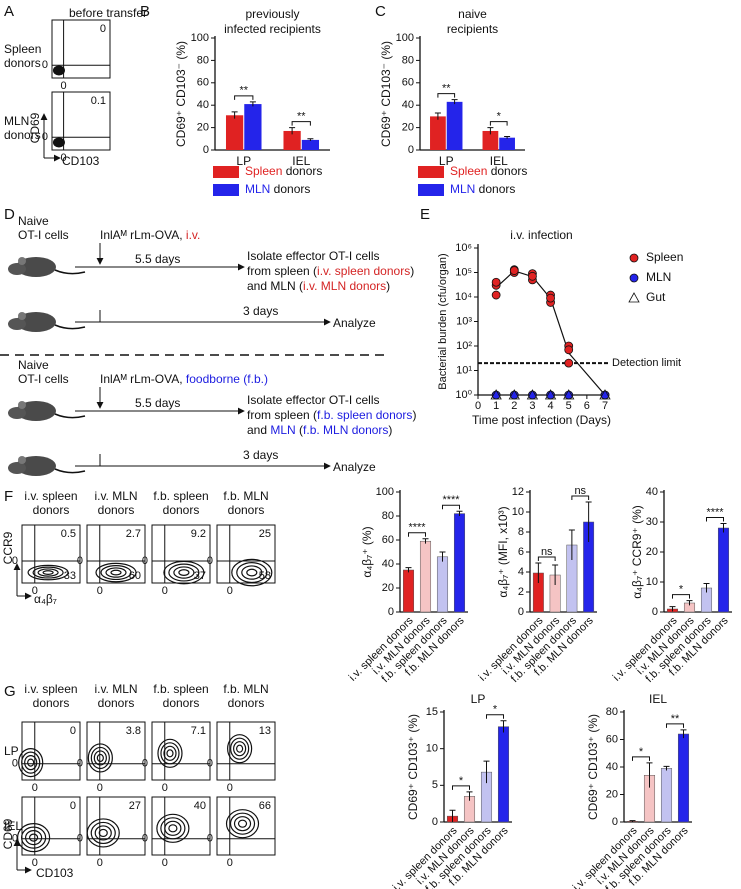 This screenshot has height=889, width=741. I want to click on x-axis-title: Time post infection (Days), so click(541, 420).